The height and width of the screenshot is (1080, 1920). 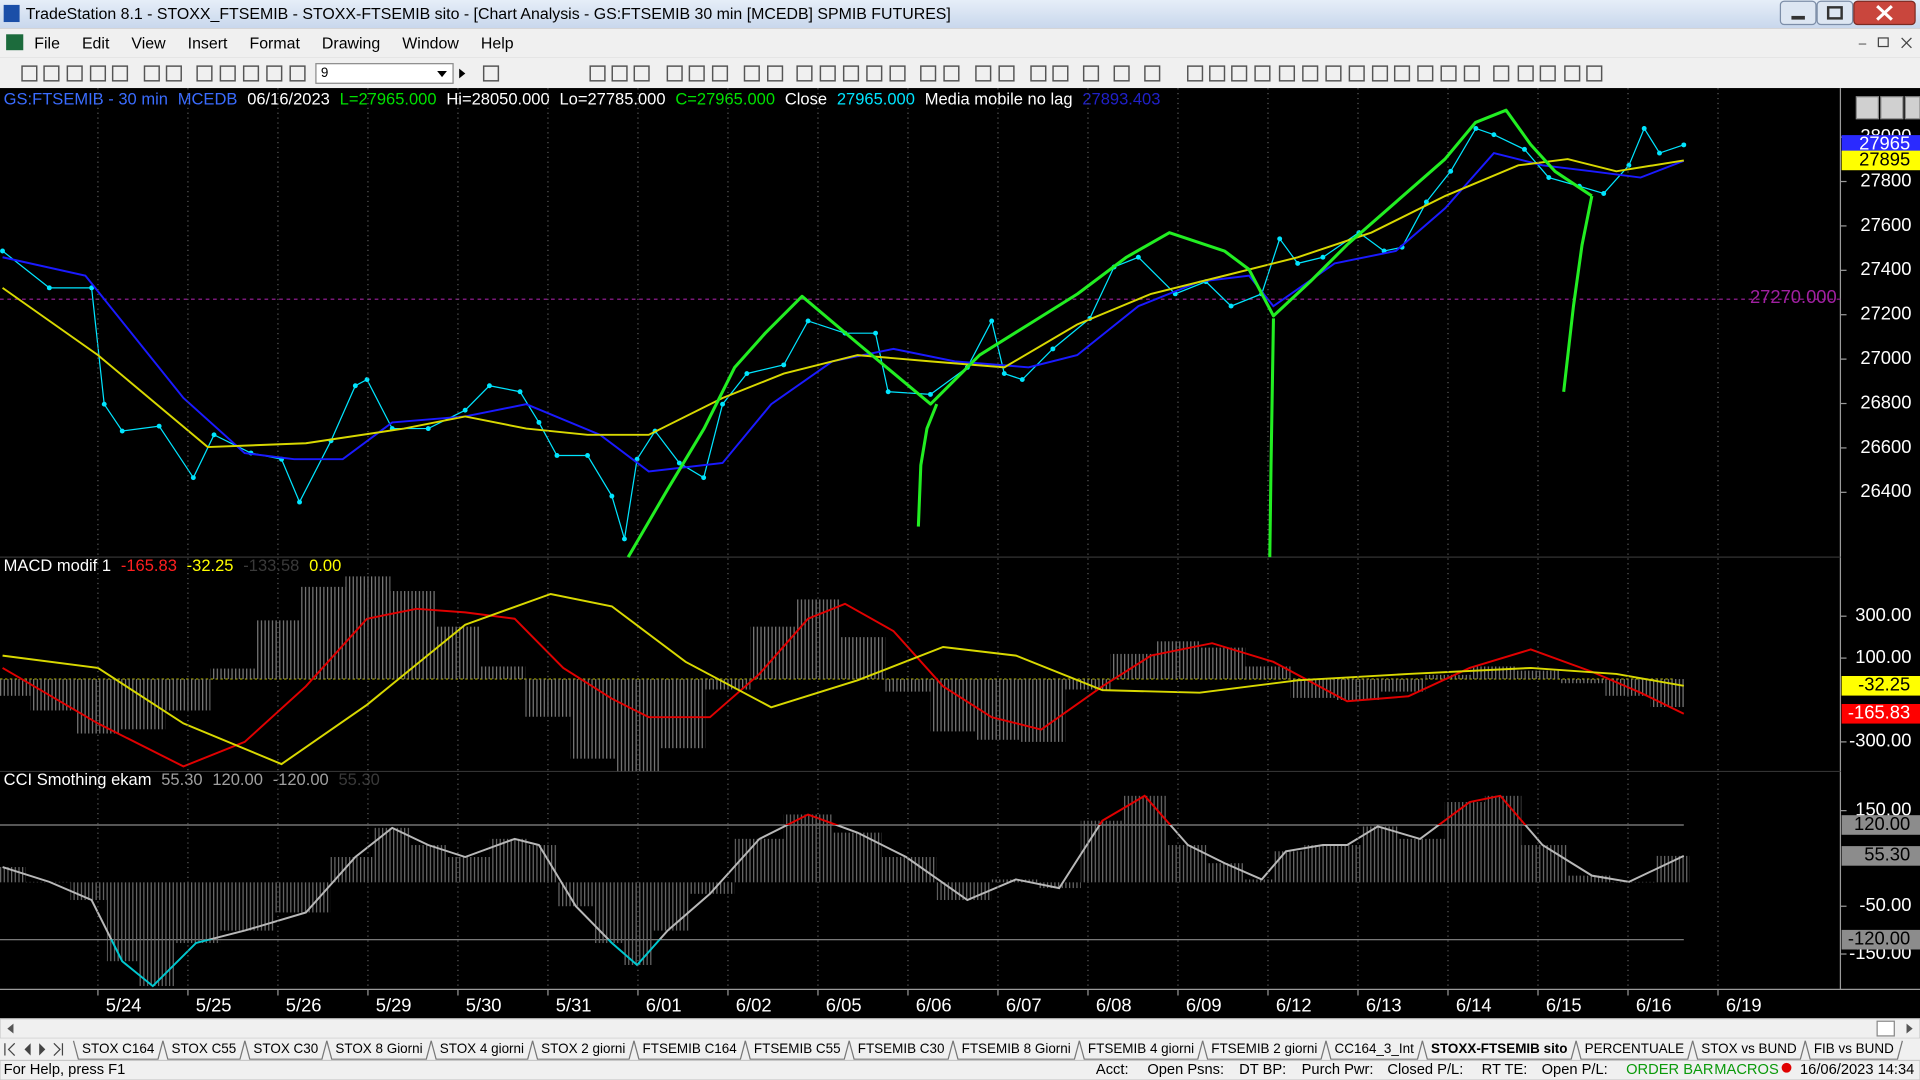 What do you see at coordinates (1863, 43) in the screenshot?
I see `mdi-min: –` at bounding box center [1863, 43].